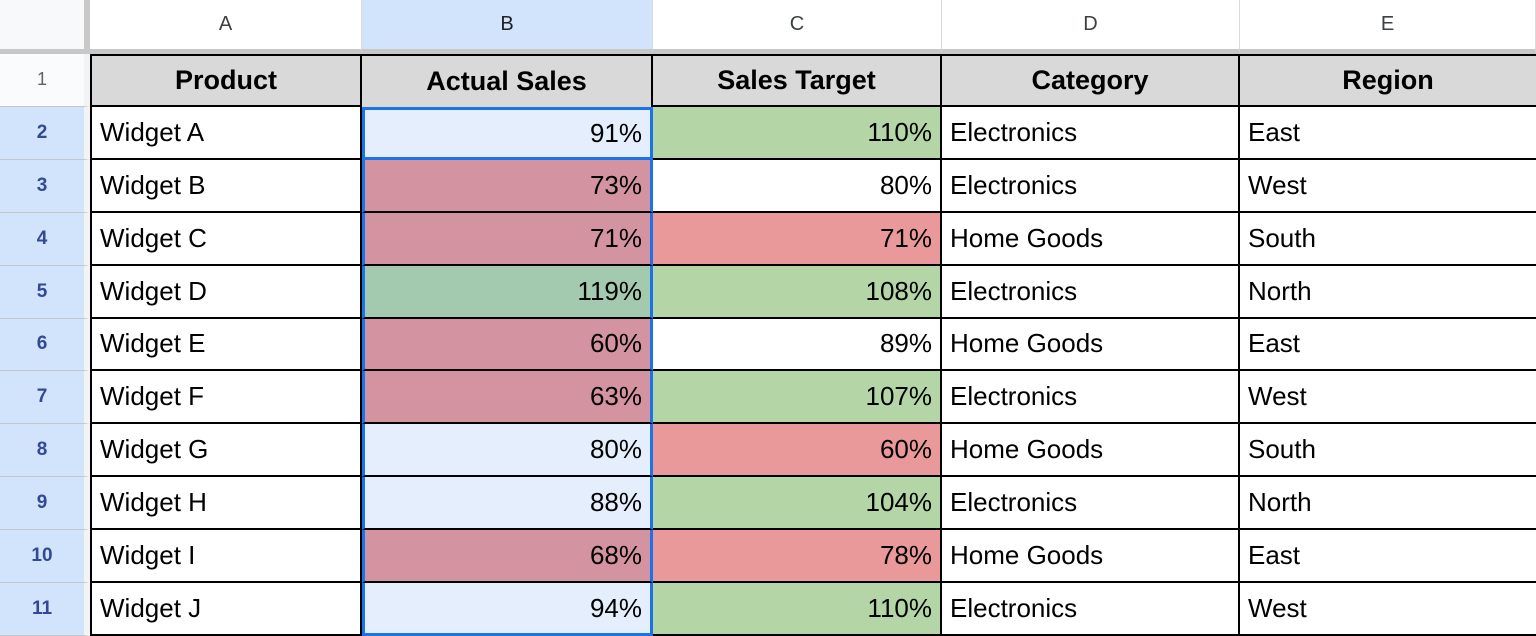  What do you see at coordinates (507, 133) in the screenshot?
I see `cell-b2-active: 91%` at bounding box center [507, 133].